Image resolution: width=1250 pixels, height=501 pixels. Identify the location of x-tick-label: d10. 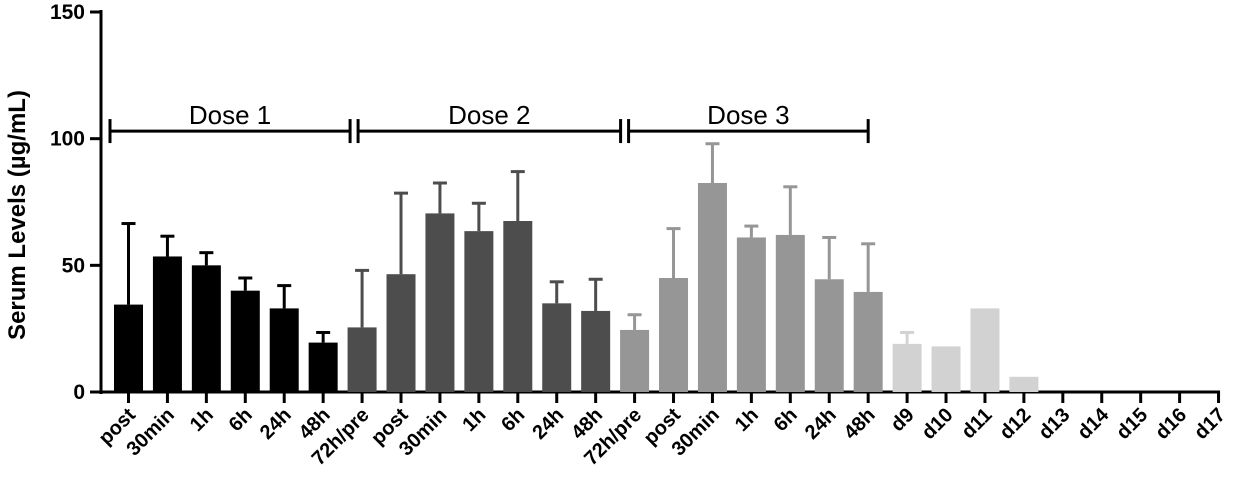
(938, 424).